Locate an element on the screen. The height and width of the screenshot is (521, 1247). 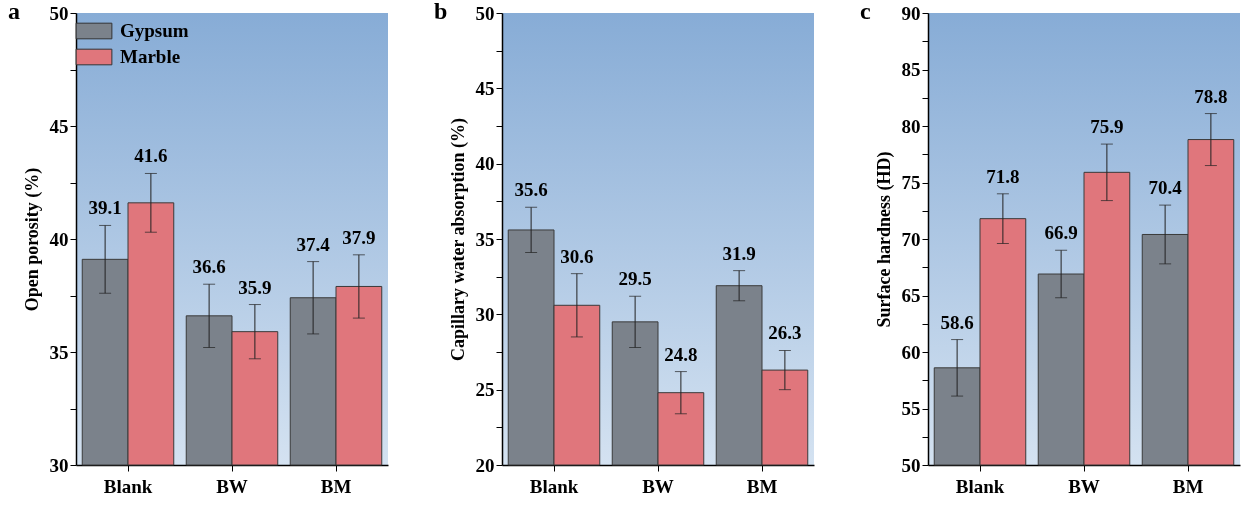
legend-label: Gypsum is located at coordinates (154, 30).